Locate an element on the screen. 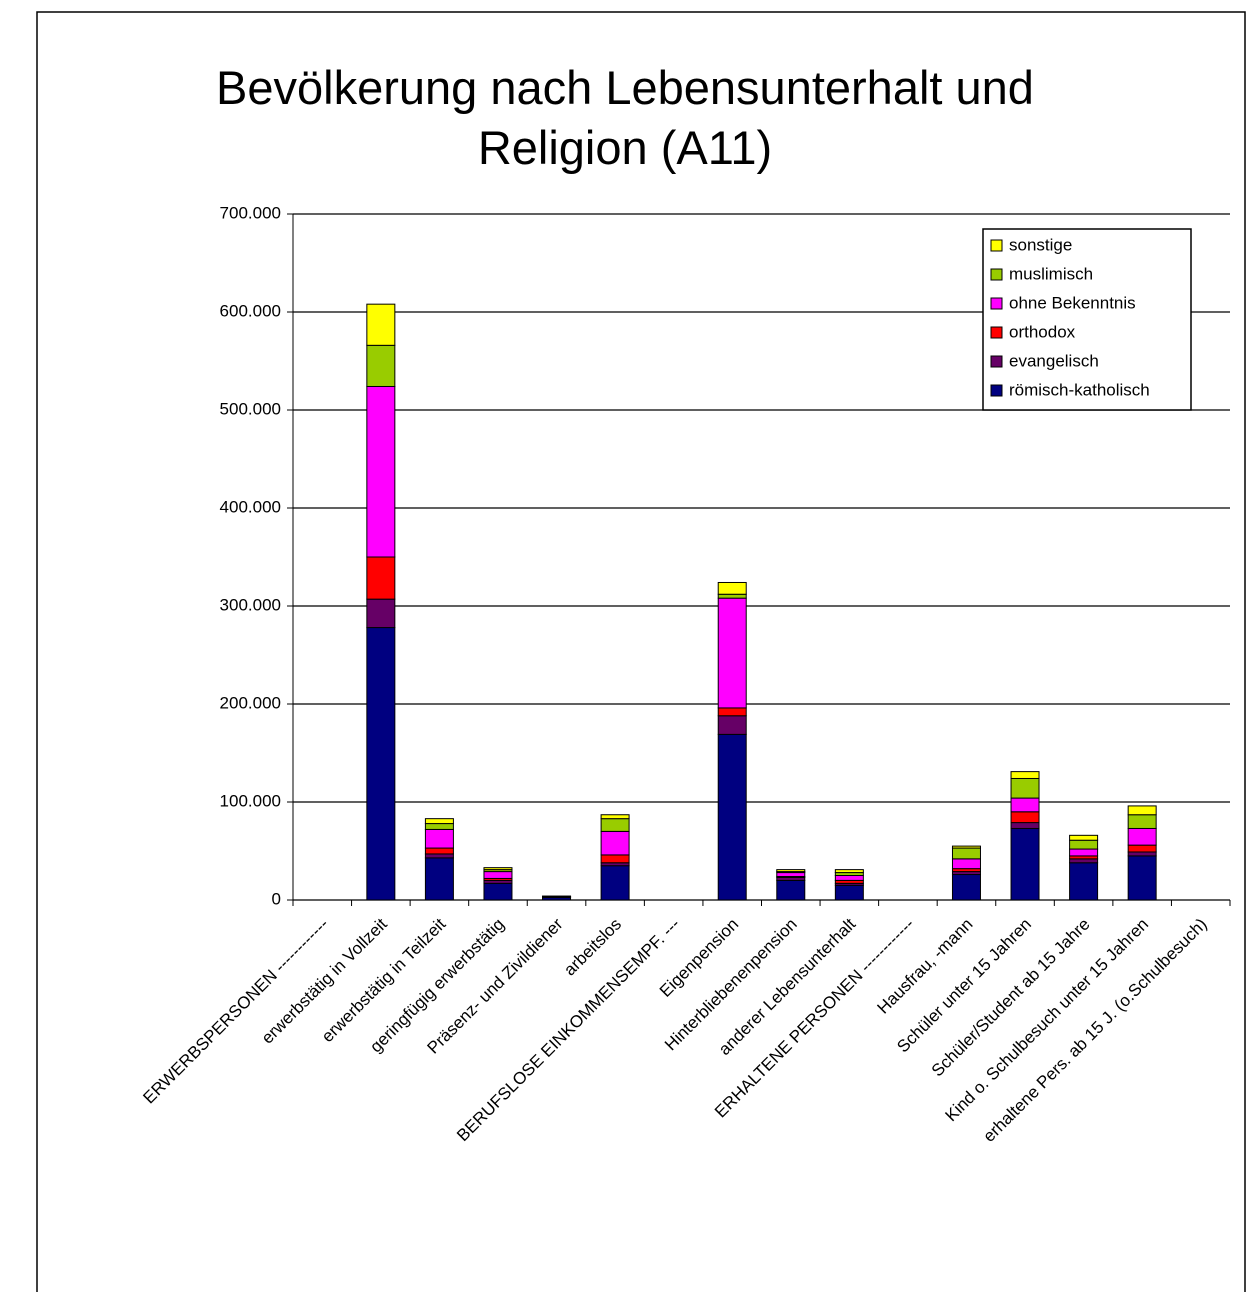  y-tick-label: 700.000 is located at coordinates (250, 212).